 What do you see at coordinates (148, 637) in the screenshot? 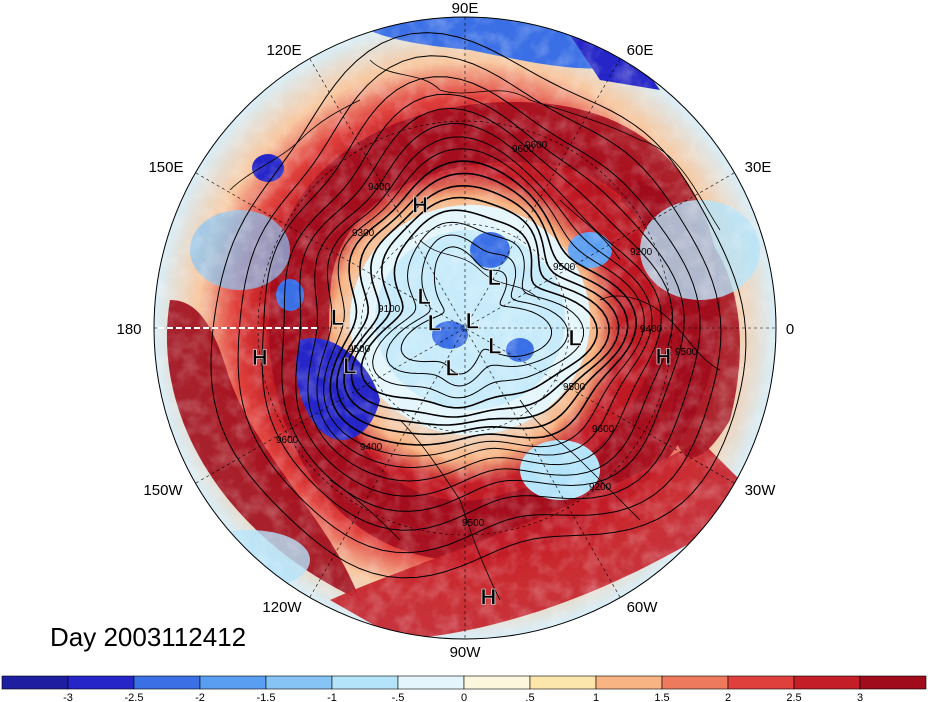
I see `date-label: Day 2003112412` at bounding box center [148, 637].